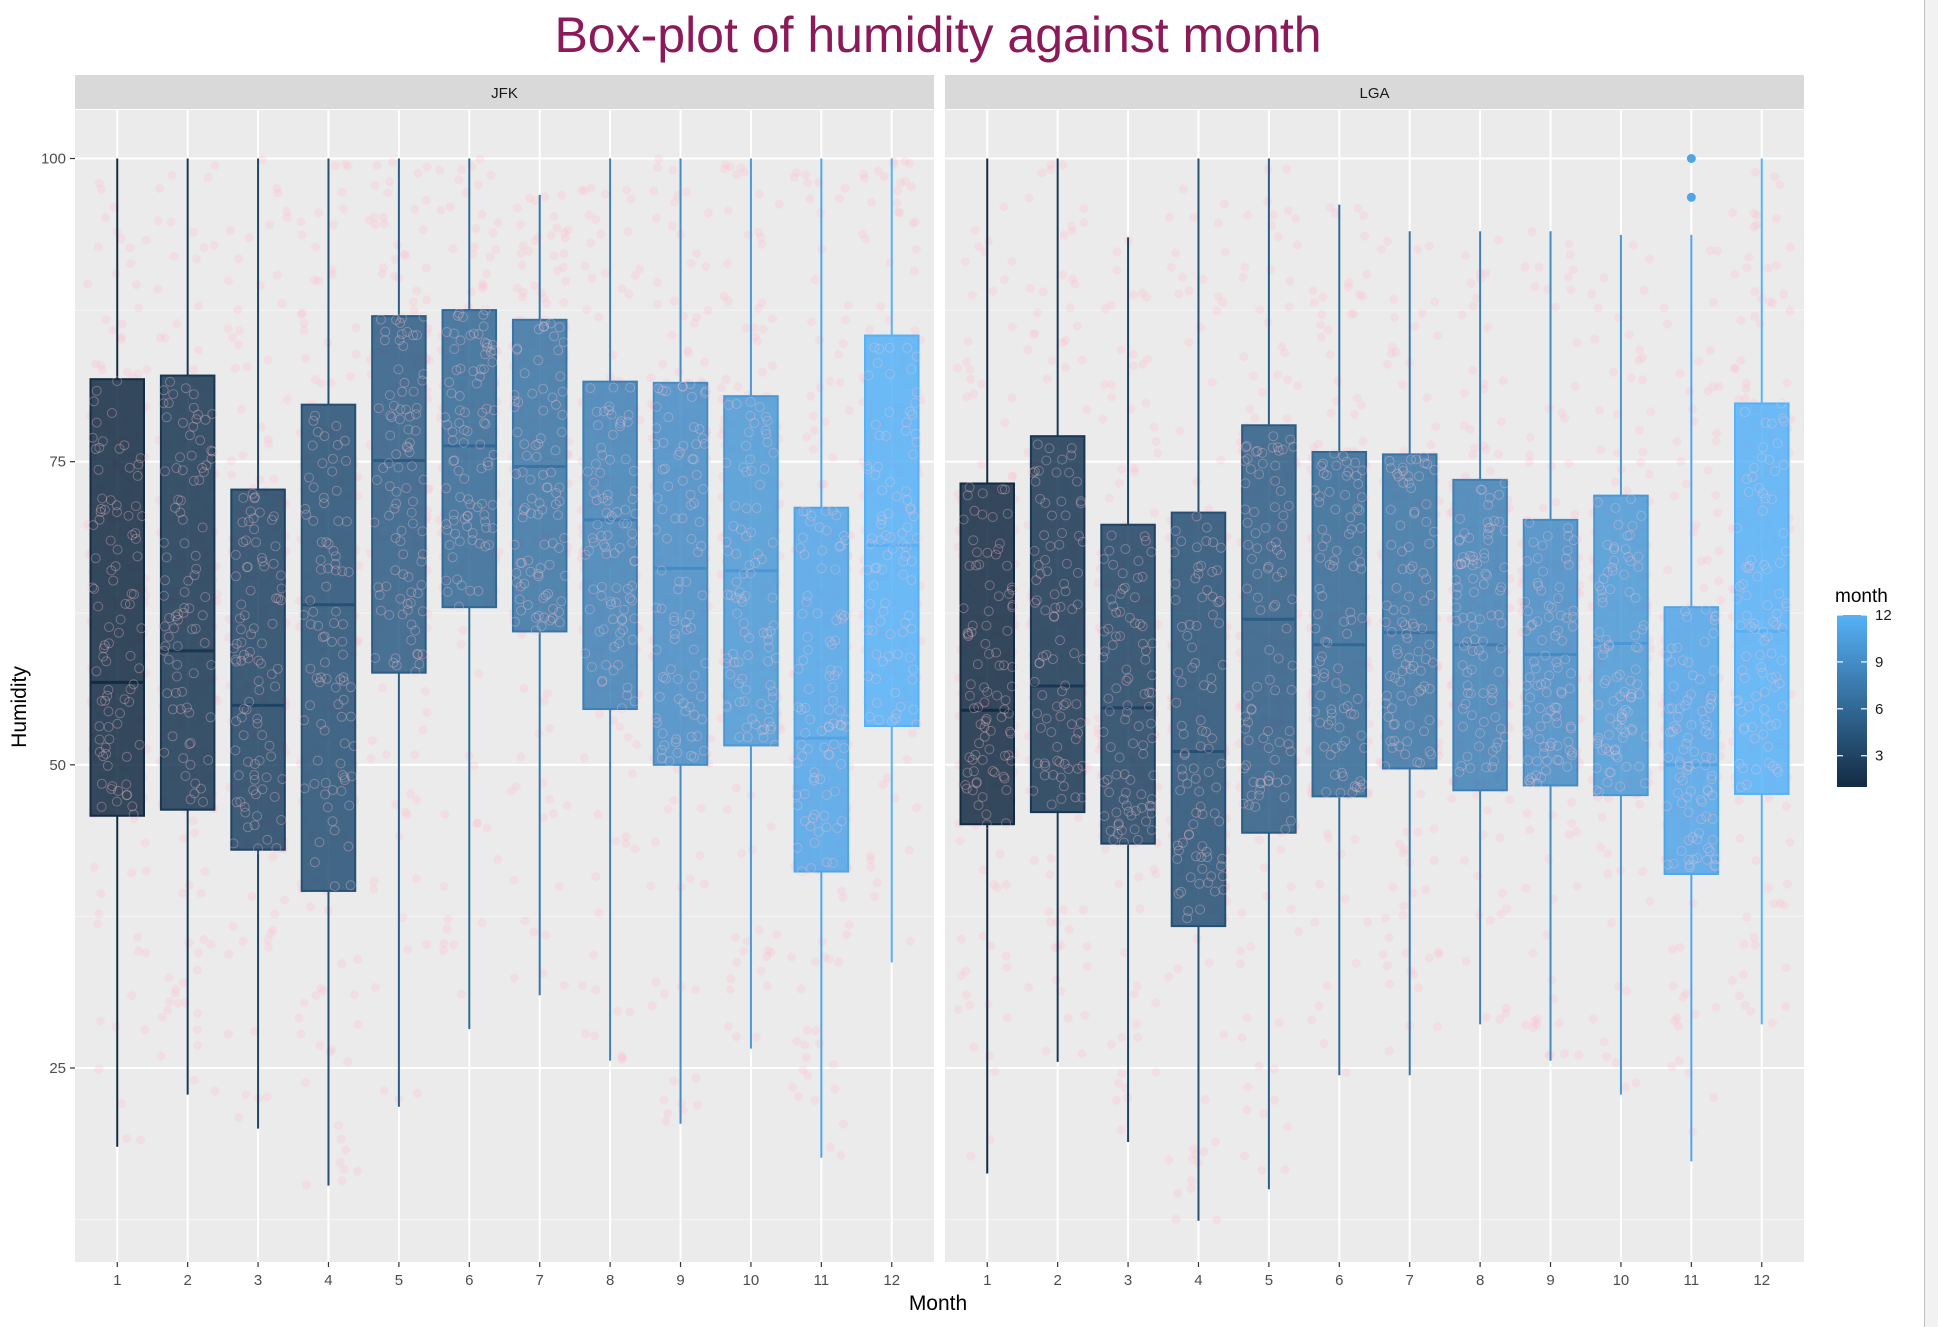  Describe the element at coordinates (187, 1280) in the screenshot. I see `x-tick-label: 2` at that location.